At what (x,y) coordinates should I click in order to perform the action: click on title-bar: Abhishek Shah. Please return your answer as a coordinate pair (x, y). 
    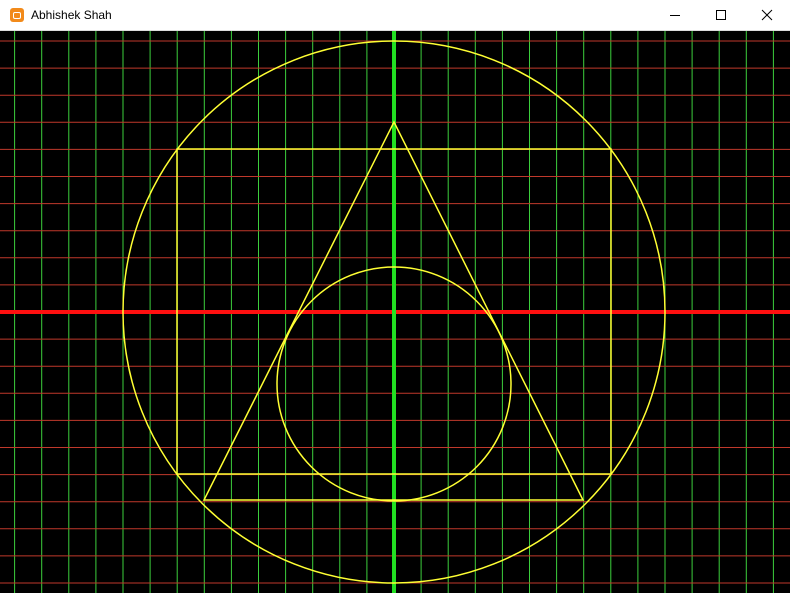
    Looking at the image, I should click on (395, 15).